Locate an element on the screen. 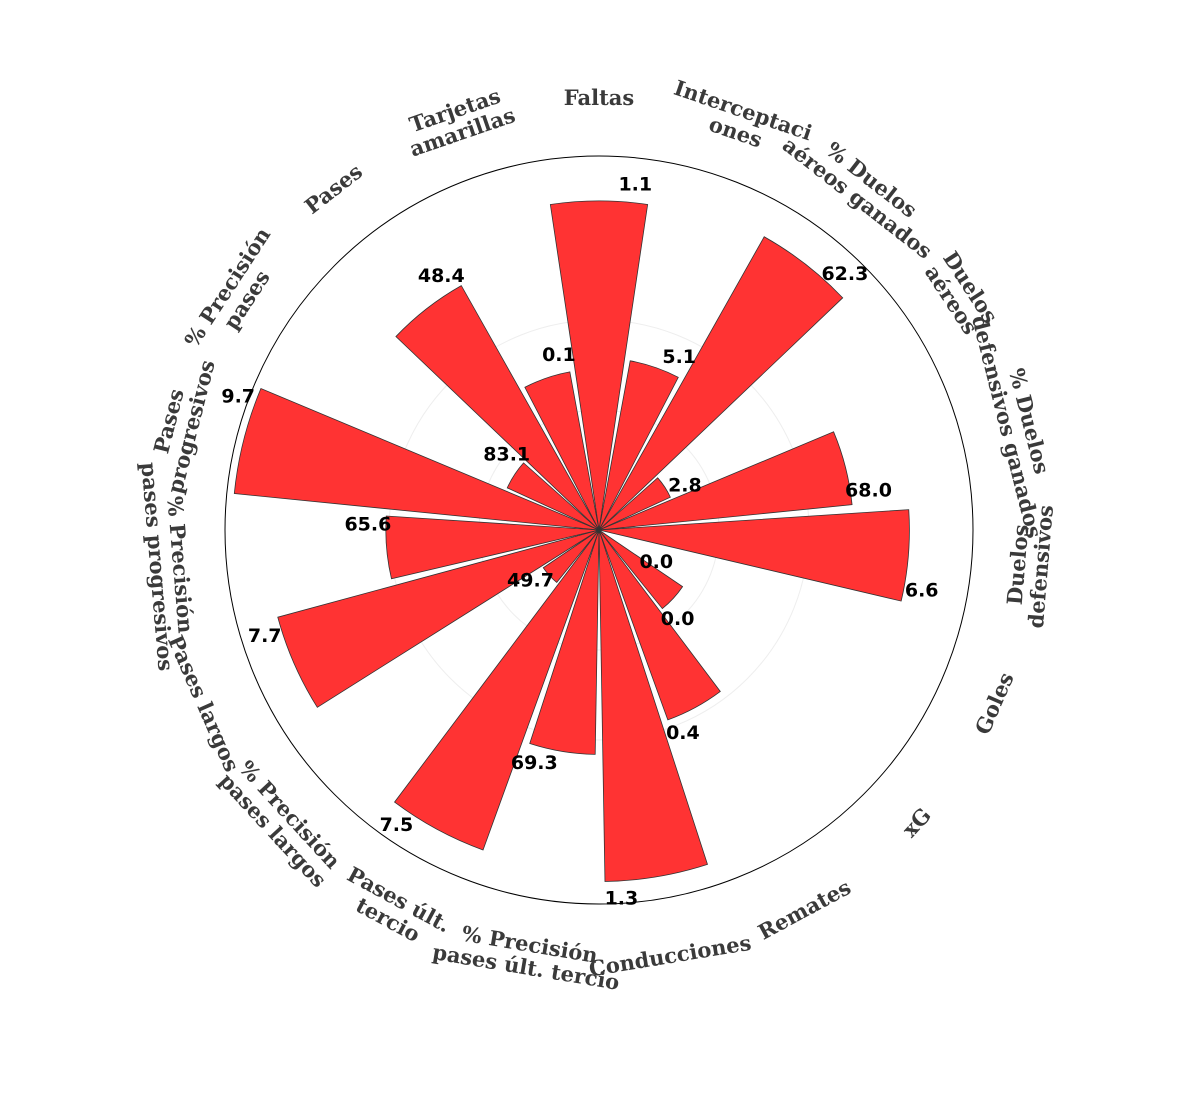 This screenshot has height=1116, width=1199. value-label-16: 83.1 is located at coordinates (506, 454).